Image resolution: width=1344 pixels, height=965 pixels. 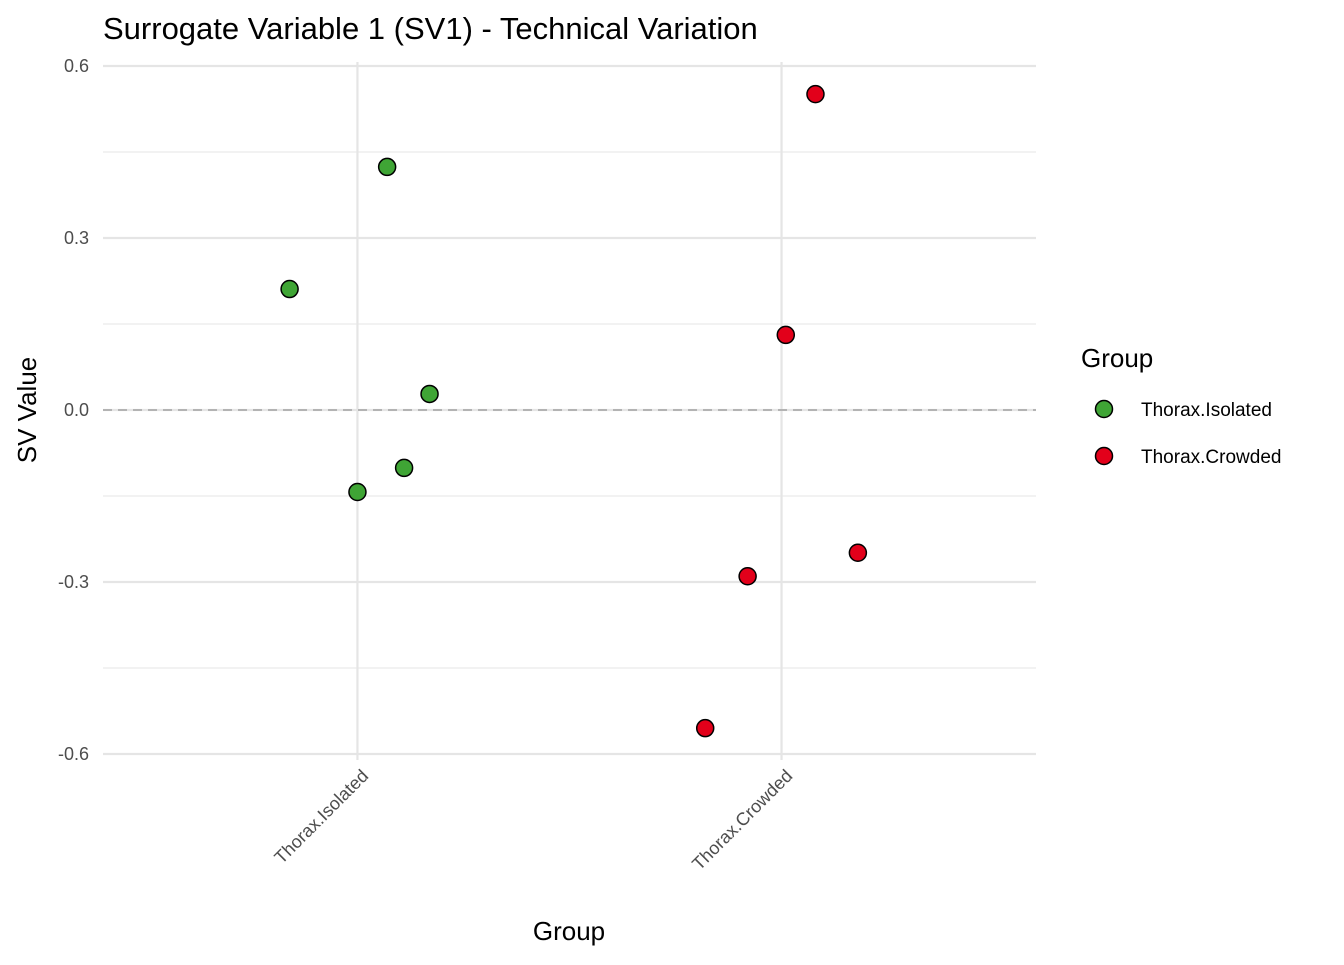 What do you see at coordinates (27, 410) in the screenshot?
I see `y-axis-label: SV Value` at bounding box center [27, 410].